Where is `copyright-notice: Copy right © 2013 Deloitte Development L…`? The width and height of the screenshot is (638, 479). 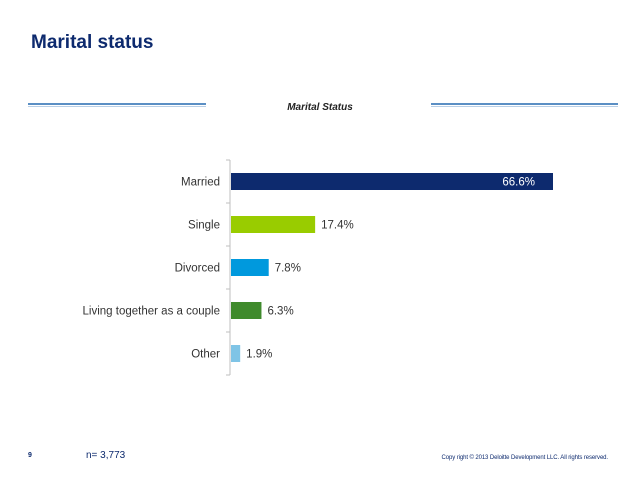 copyright-notice: Copy right © 2013 Deloitte Development L… is located at coordinates (525, 458).